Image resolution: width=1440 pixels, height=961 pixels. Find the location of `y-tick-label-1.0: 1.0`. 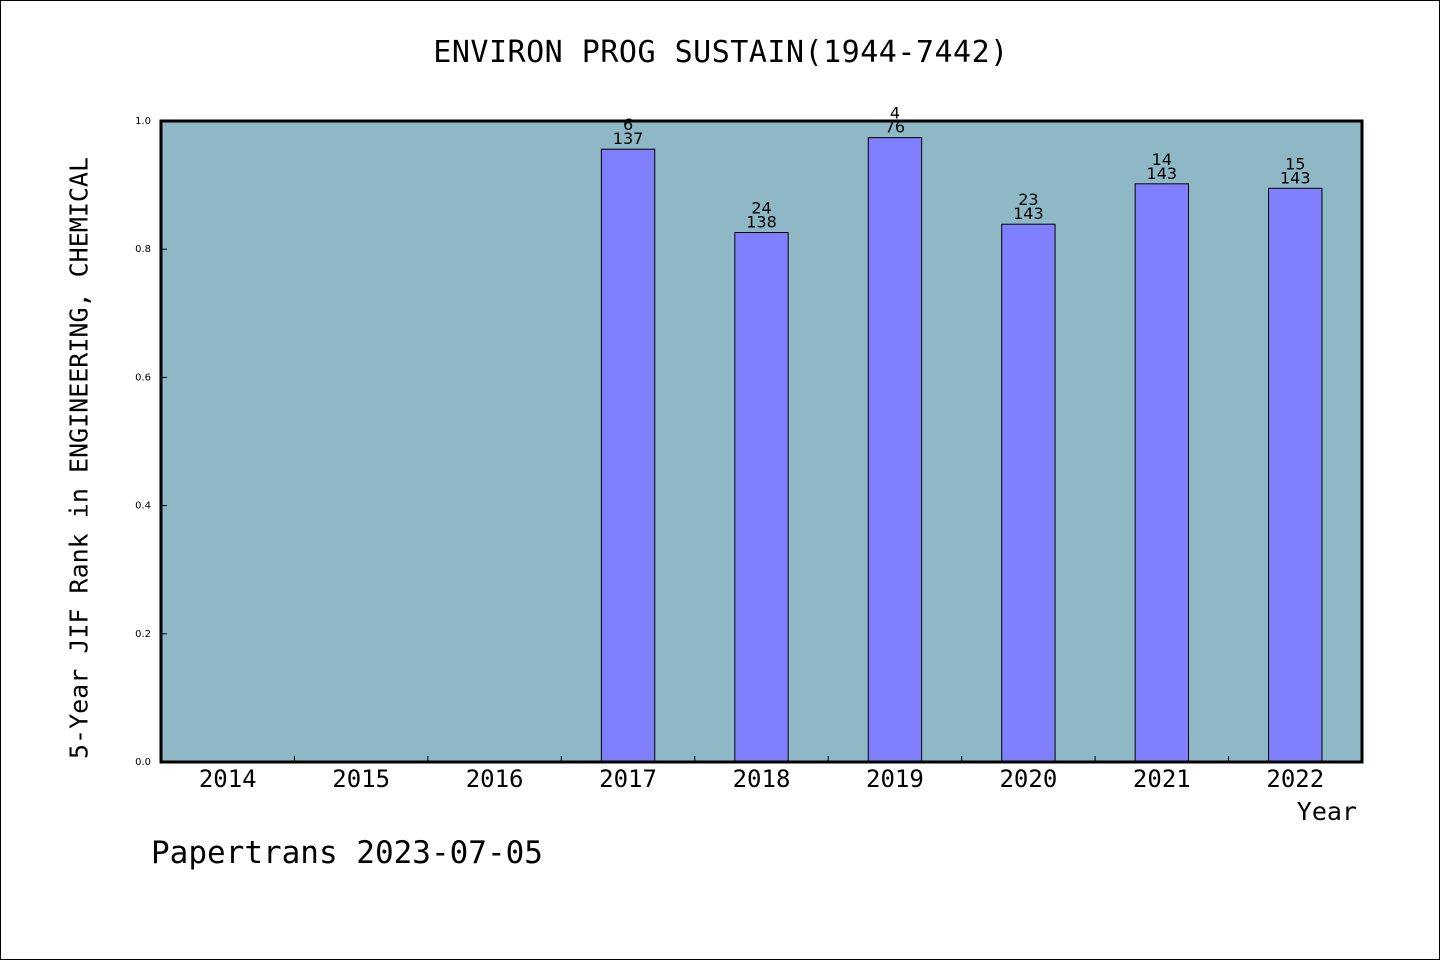

y-tick-label-1.0: 1.0 is located at coordinates (143, 121).